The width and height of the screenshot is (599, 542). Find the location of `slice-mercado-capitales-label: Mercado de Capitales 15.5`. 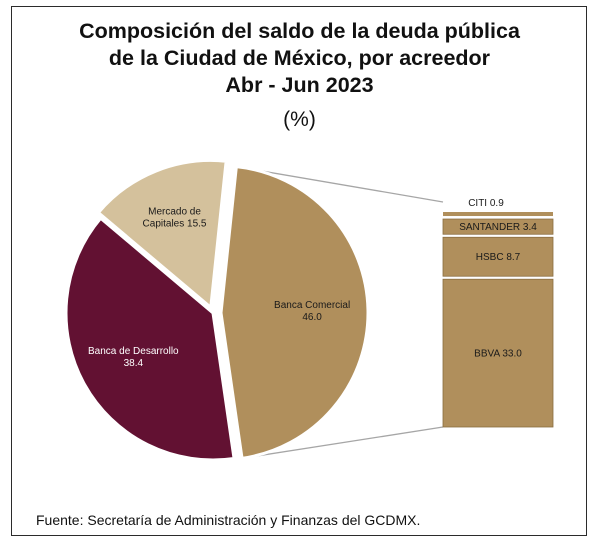

slice-mercado-capitales-label: Mercado de Capitales 15.5 is located at coordinates (175, 217).